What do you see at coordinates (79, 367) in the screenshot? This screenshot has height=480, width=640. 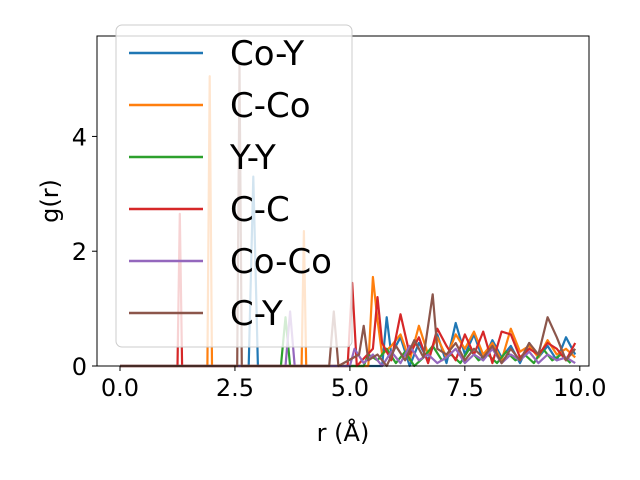 I see `y-tick-label: 0` at bounding box center [79, 367].